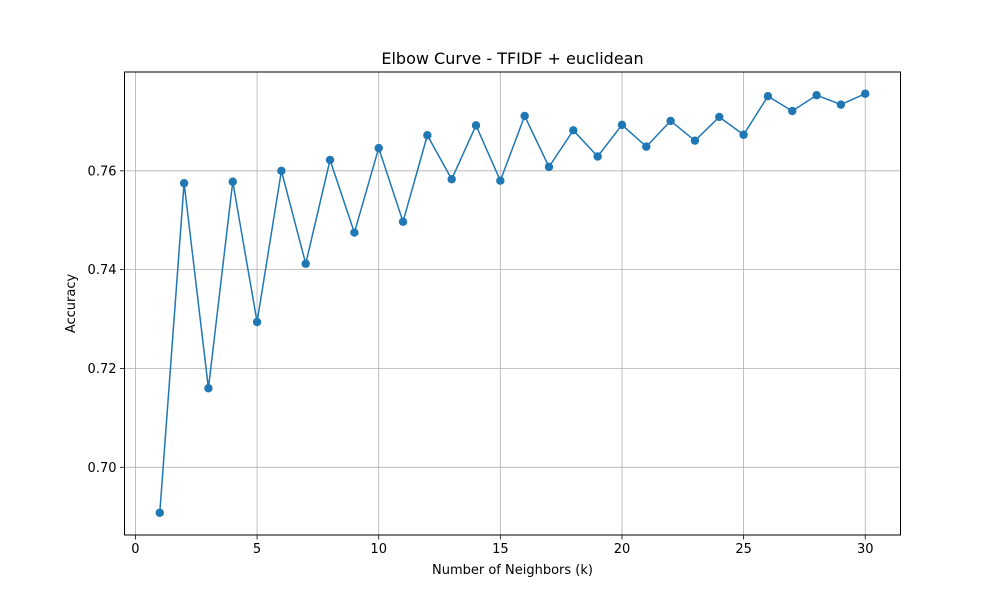 The image size is (1000, 600). I want to click on x-tick-label: 5, so click(257, 549).